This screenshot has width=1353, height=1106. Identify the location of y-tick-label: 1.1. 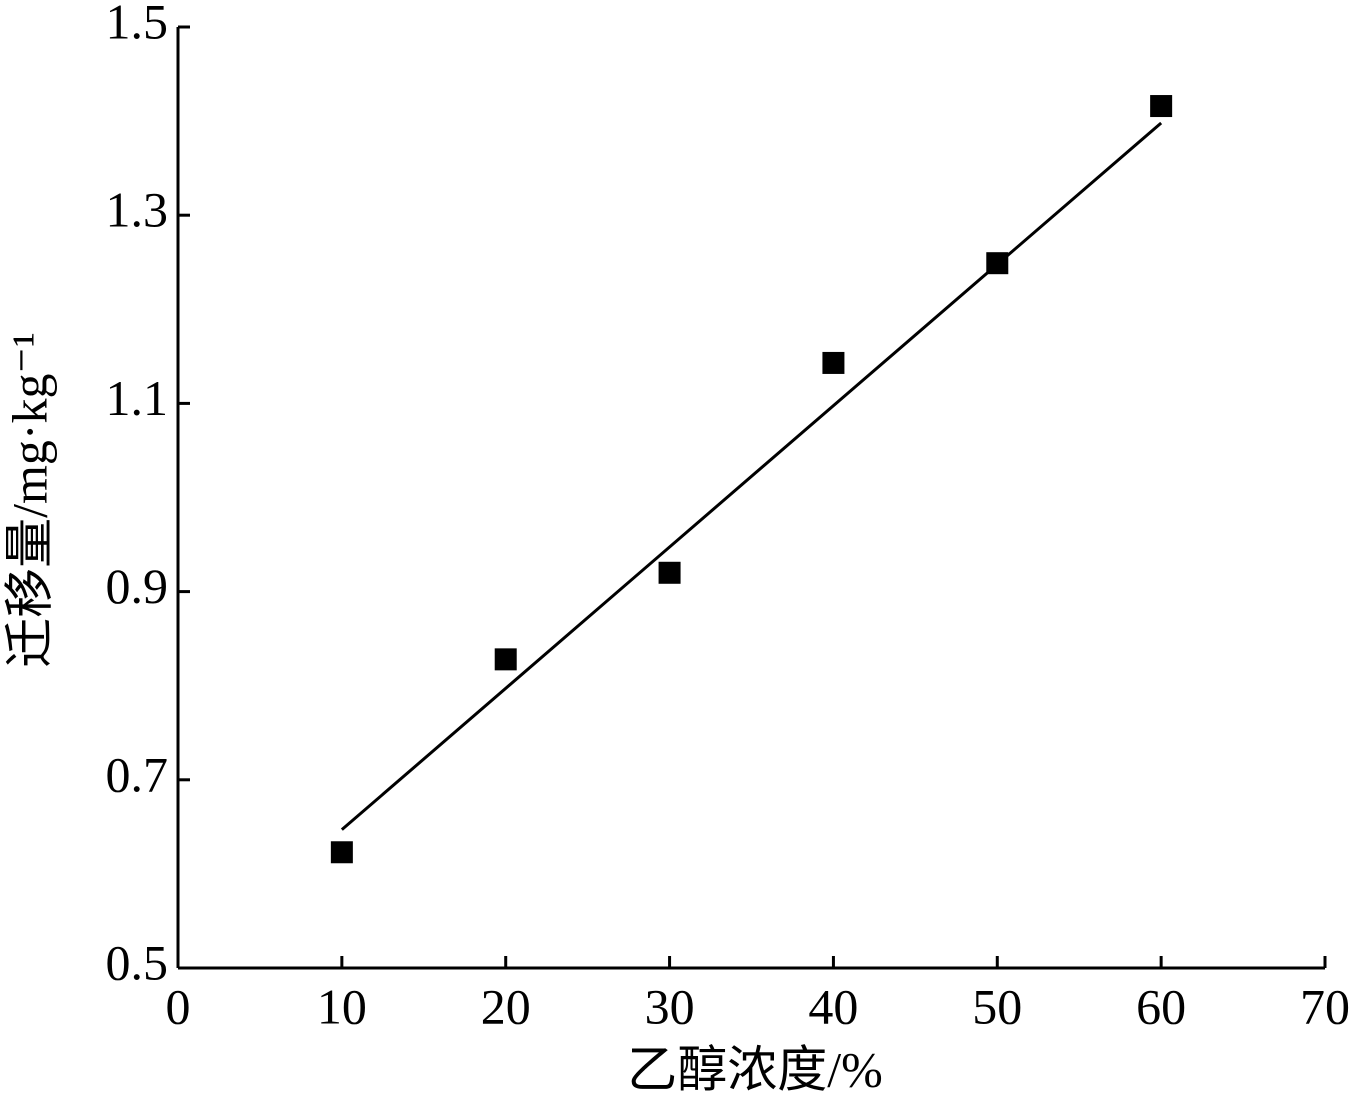
(137, 398).